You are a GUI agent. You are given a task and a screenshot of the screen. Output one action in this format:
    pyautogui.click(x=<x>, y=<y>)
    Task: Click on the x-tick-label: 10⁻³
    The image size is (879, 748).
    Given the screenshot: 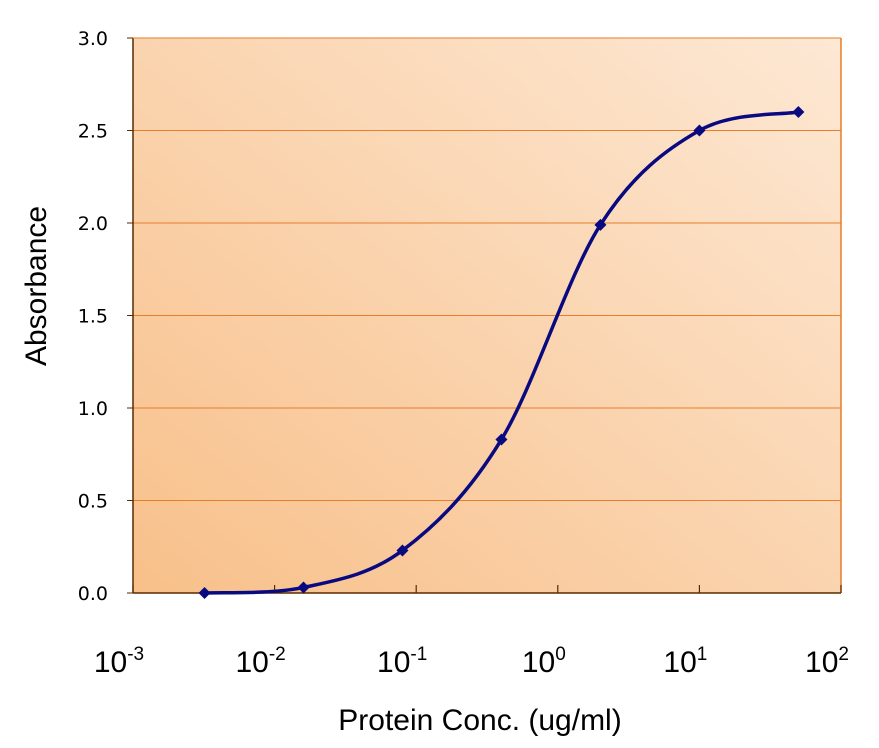 What is the action you would take?
    pyautogui.click(x=119, y=661)
    